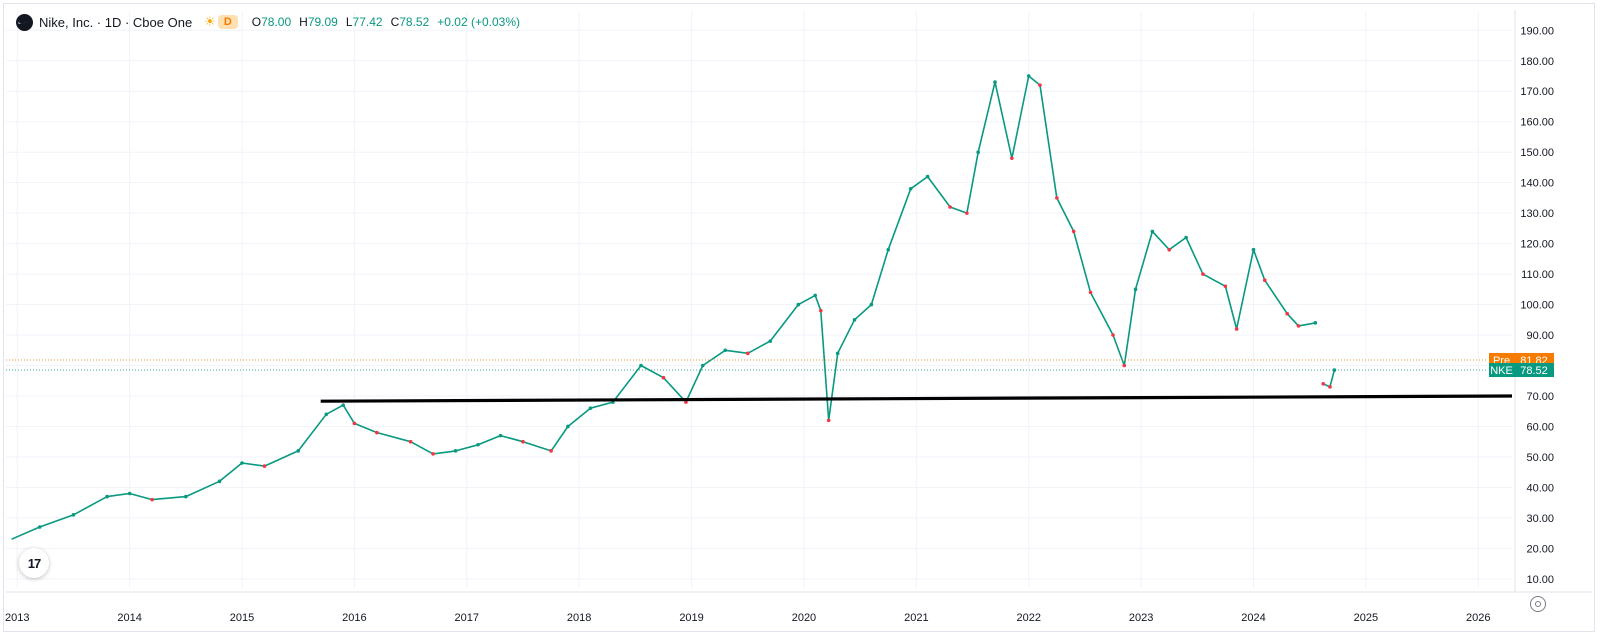  What do you see at coordinates (116, 22) in the screenshot?
I see `symbol-title: Nike, Inc. · 1D · Cboe One` at bounding box center [116, 22].